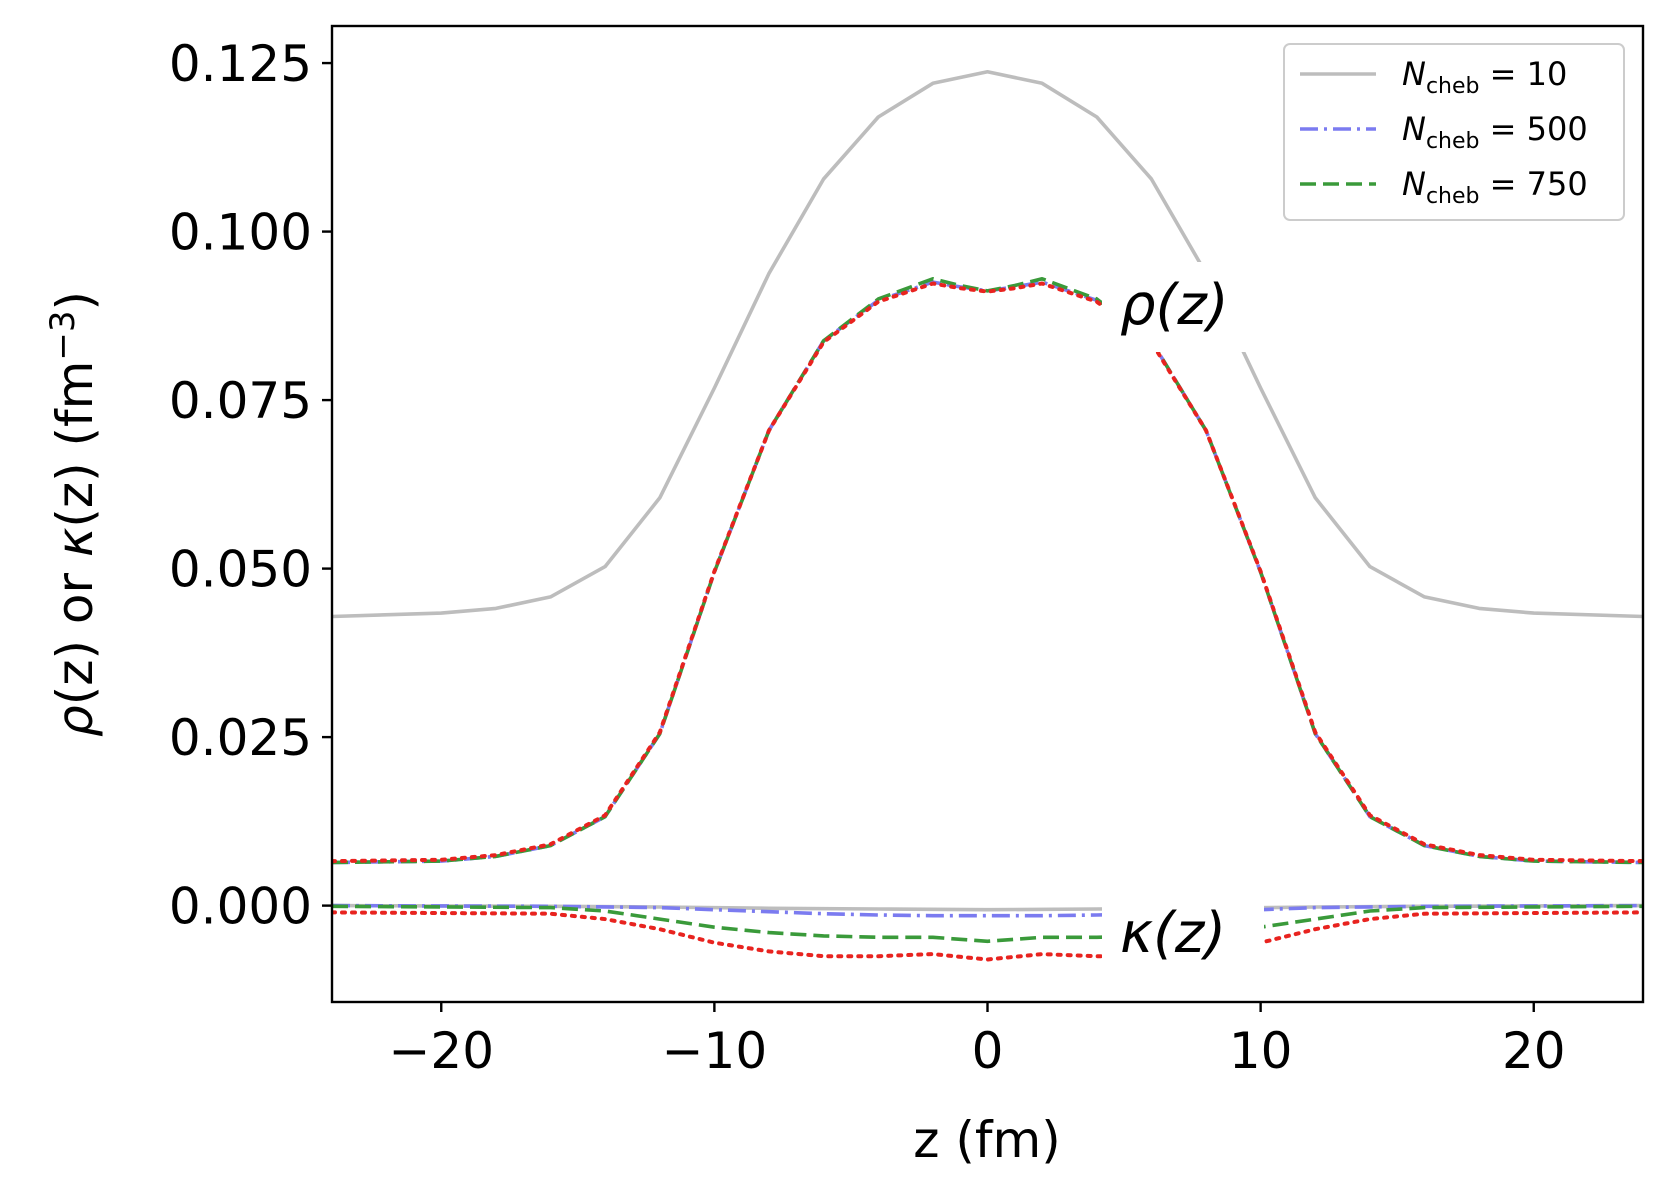 This screenshot has height=1191, width=1661. I want to click on y-tick-label: 0.100, so click(240, 233).